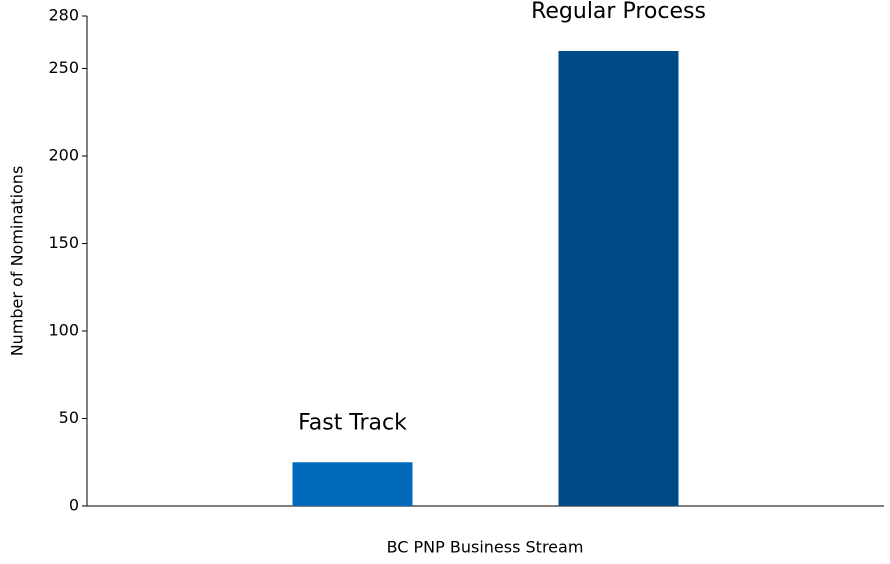 The width and height of the screenshot is (890, 564). I want to click on y-tick-label: 200, so click(63, 155).